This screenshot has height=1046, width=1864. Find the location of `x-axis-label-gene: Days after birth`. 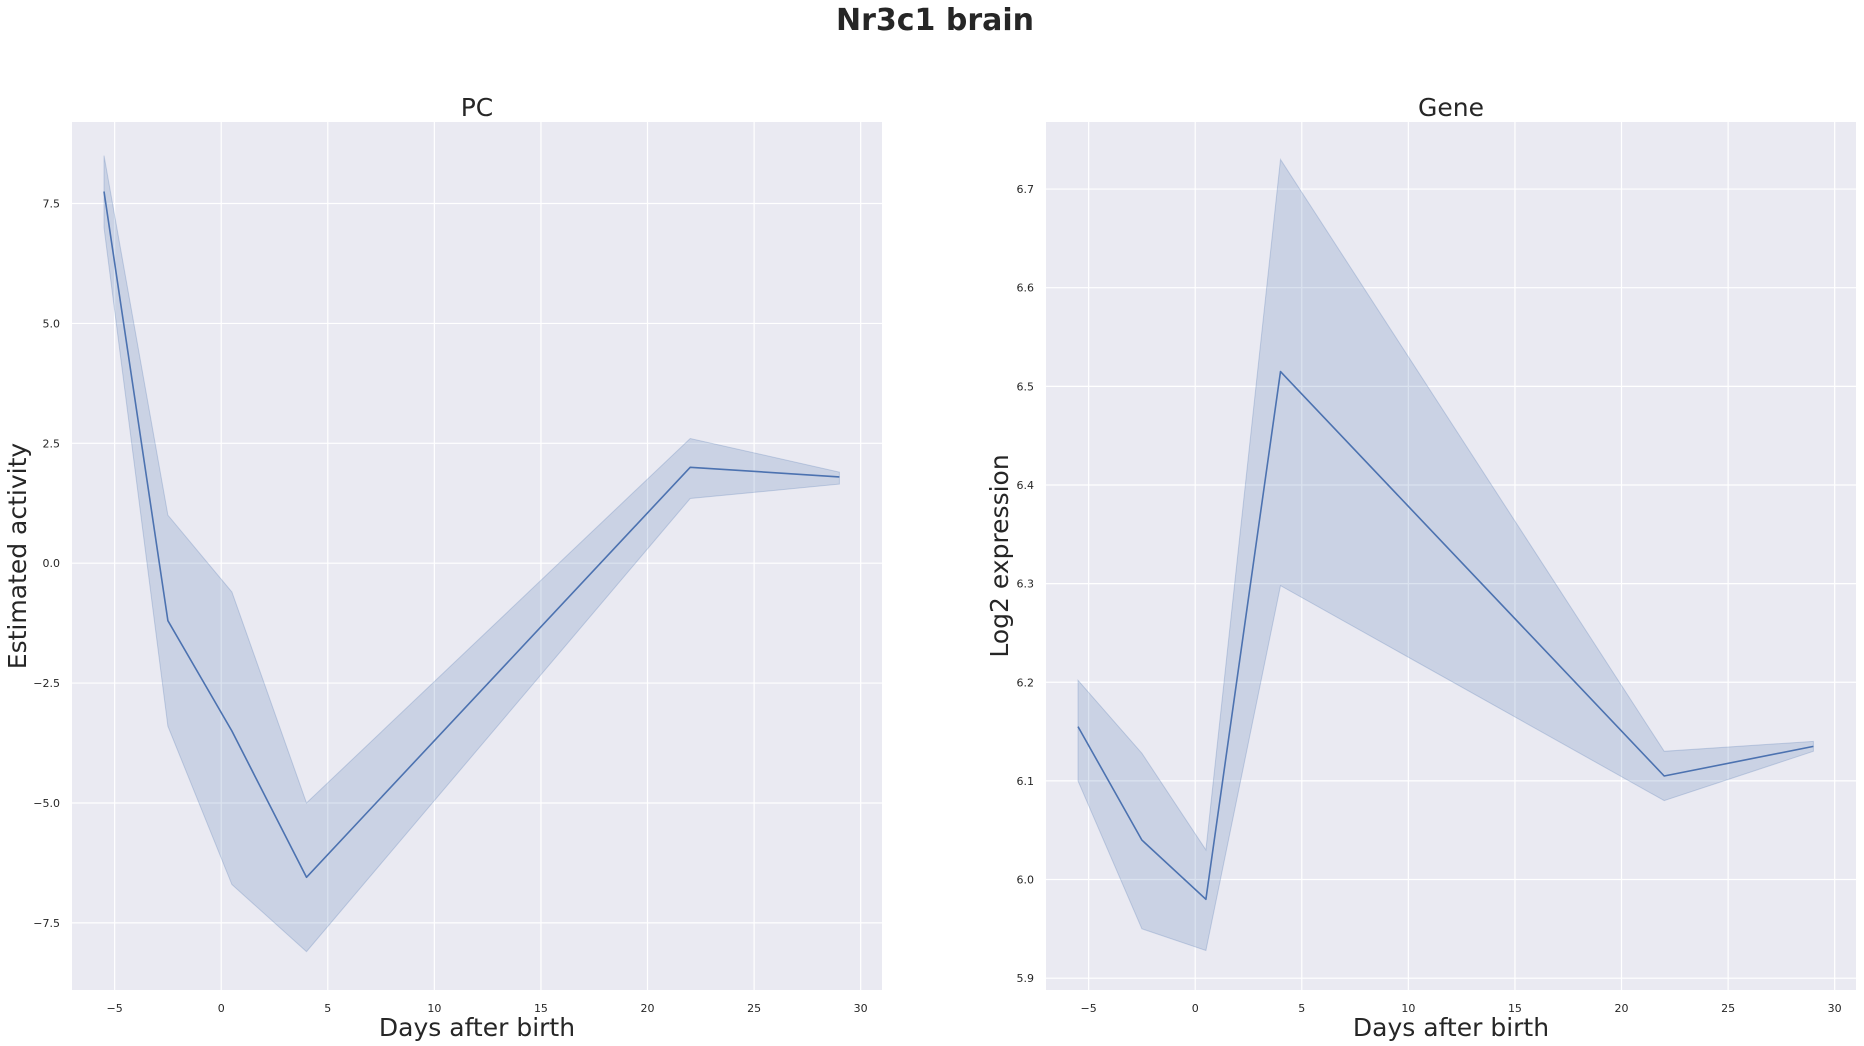

x-axis-label-gene: Days after birth is located at coordinates (1451, 1027).